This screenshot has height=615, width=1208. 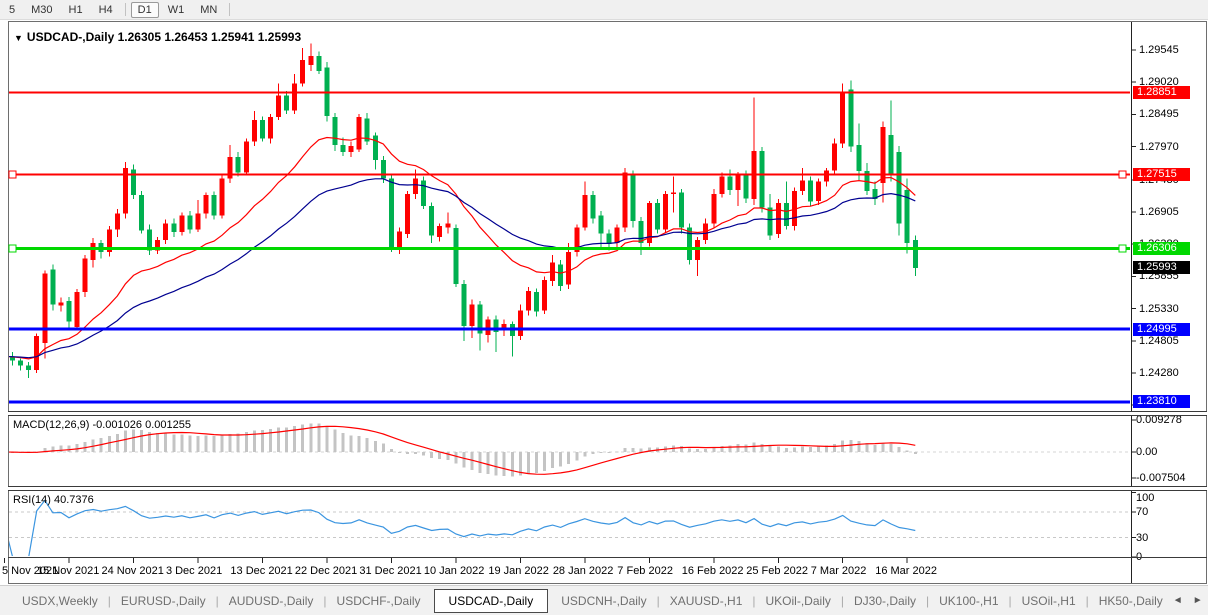 I want to click on price-tick-label: 1.26905, so click(x=1159, y=211).